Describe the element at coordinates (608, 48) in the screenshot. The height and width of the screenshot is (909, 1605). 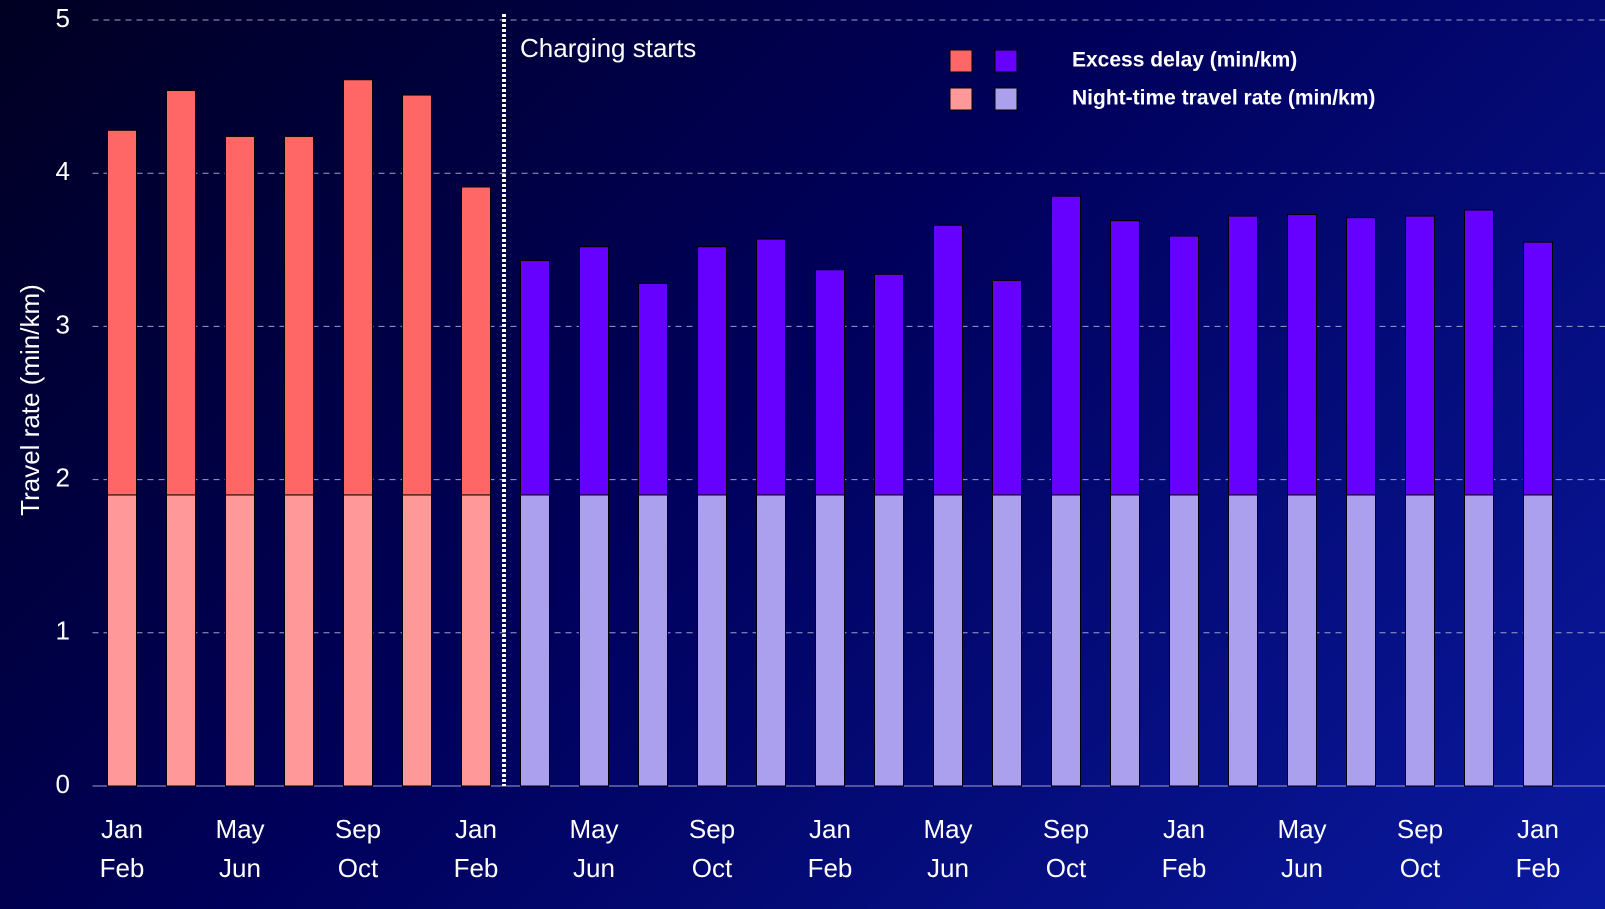
I see `annotation-text: Charging starts` at that location.